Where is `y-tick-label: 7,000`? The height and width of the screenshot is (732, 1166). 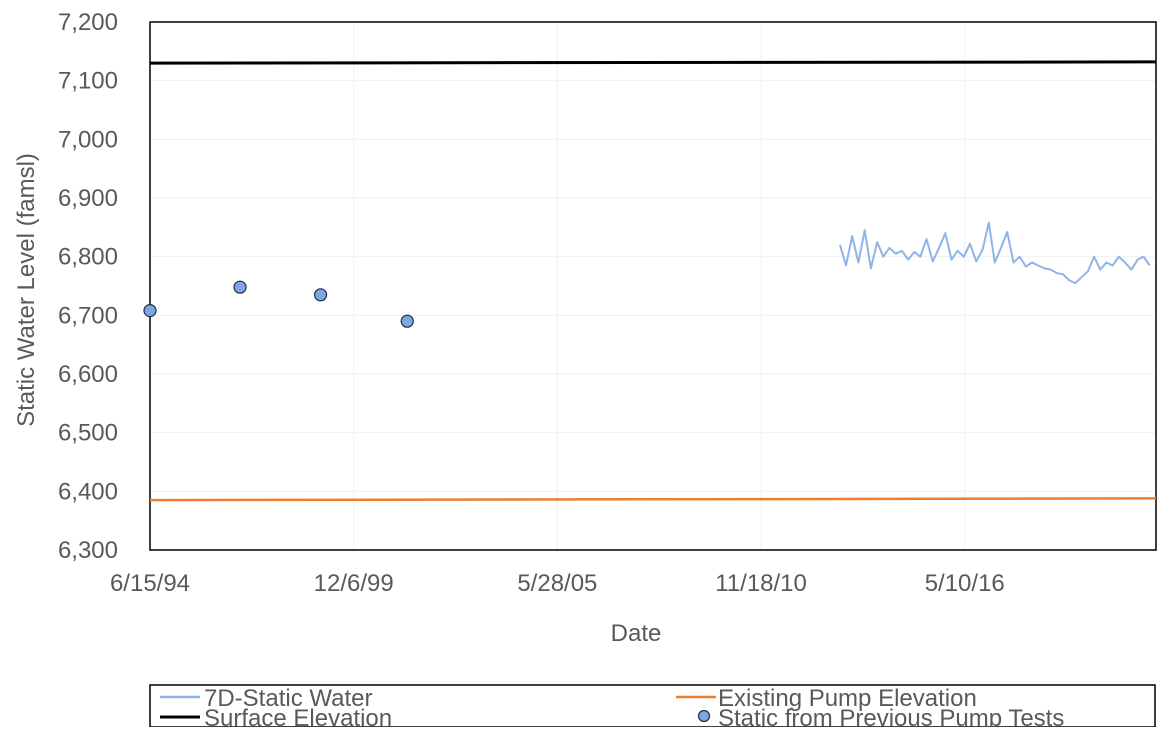 y-tick-label: 7,000 is located at coordinates (88, 139).